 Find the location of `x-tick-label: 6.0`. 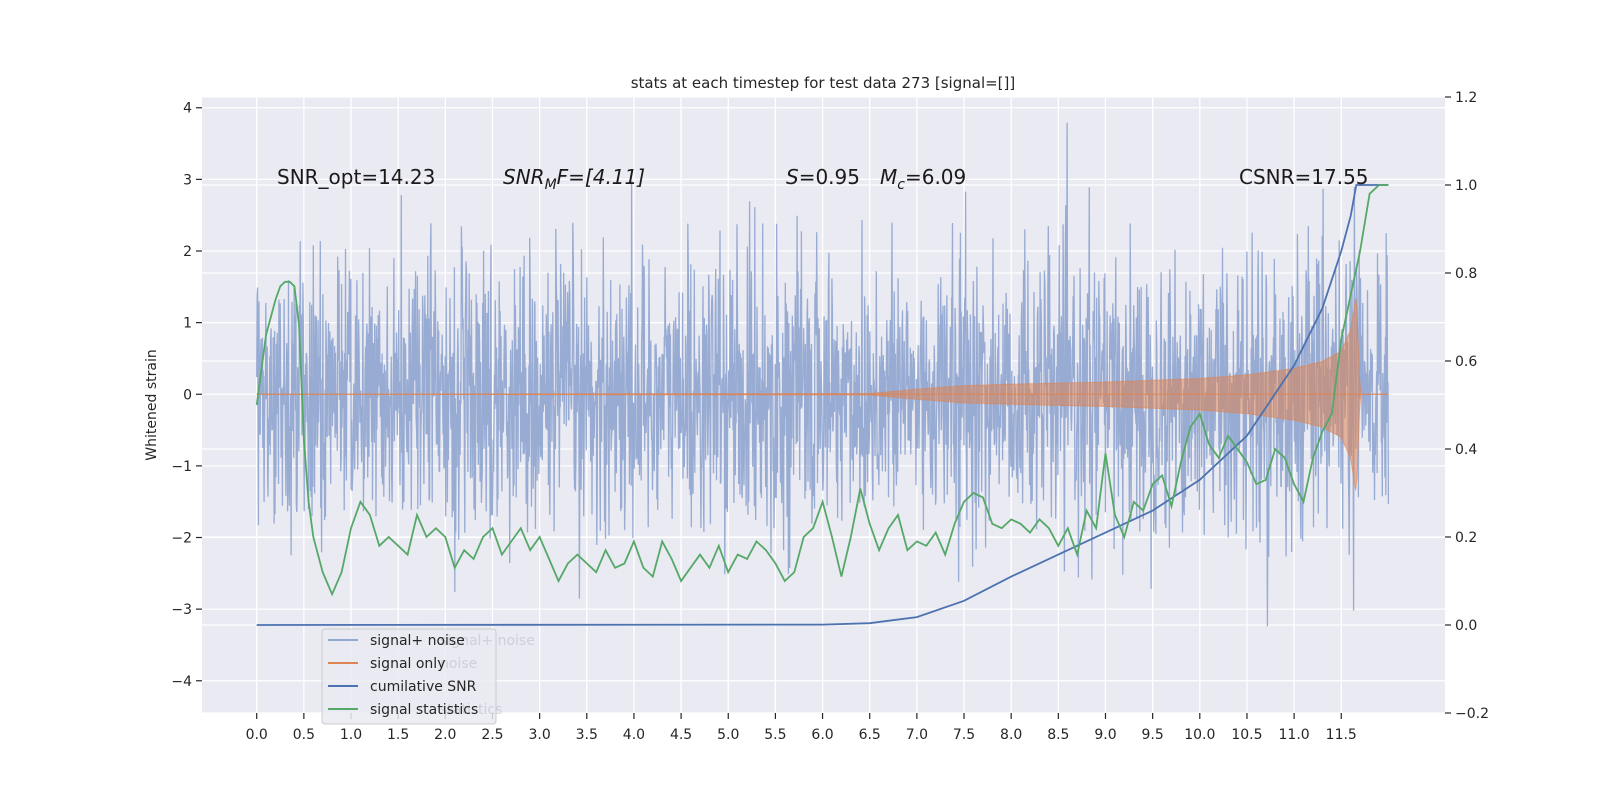

x-tick-label: 6.0 is located at coordinates (822, 735).